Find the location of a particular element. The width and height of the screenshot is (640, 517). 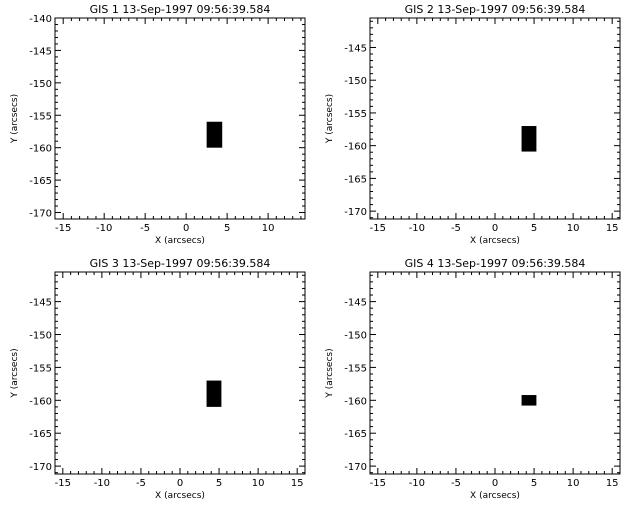

panel-title: GIS 1 13-Sep-1997 09:56:39.584 is located at coordinates (180, 9).